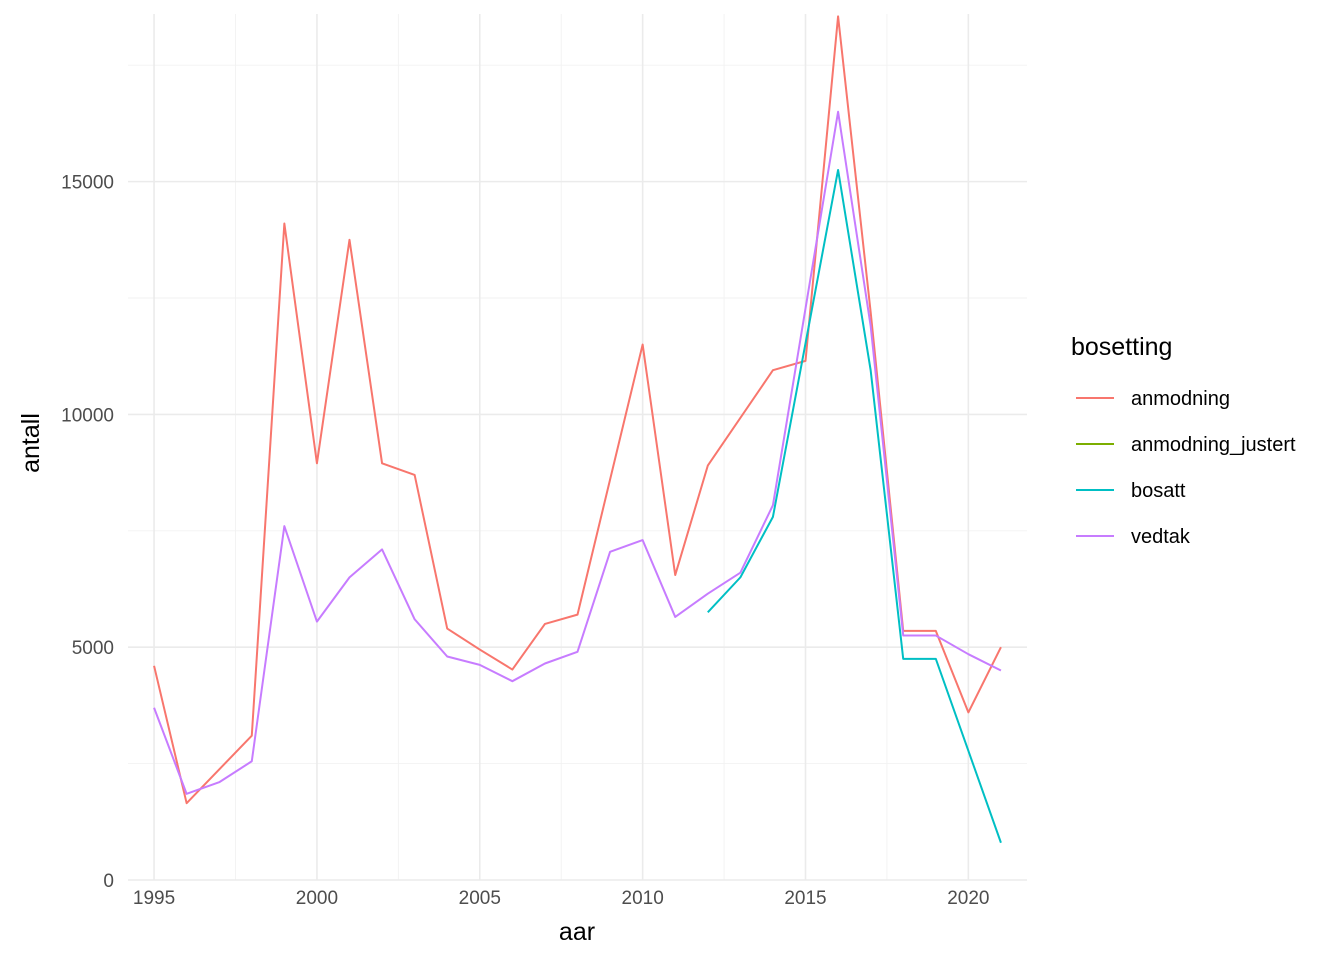  Describe the element at coordinates (317, 898) in the screenshot. I see `x-tick-label: 2000` at that location.